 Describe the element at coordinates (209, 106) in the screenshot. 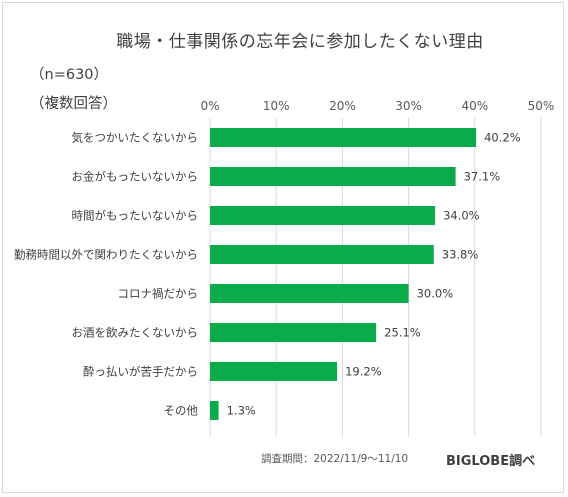

I see `x-tick-label: 0%` at that location.